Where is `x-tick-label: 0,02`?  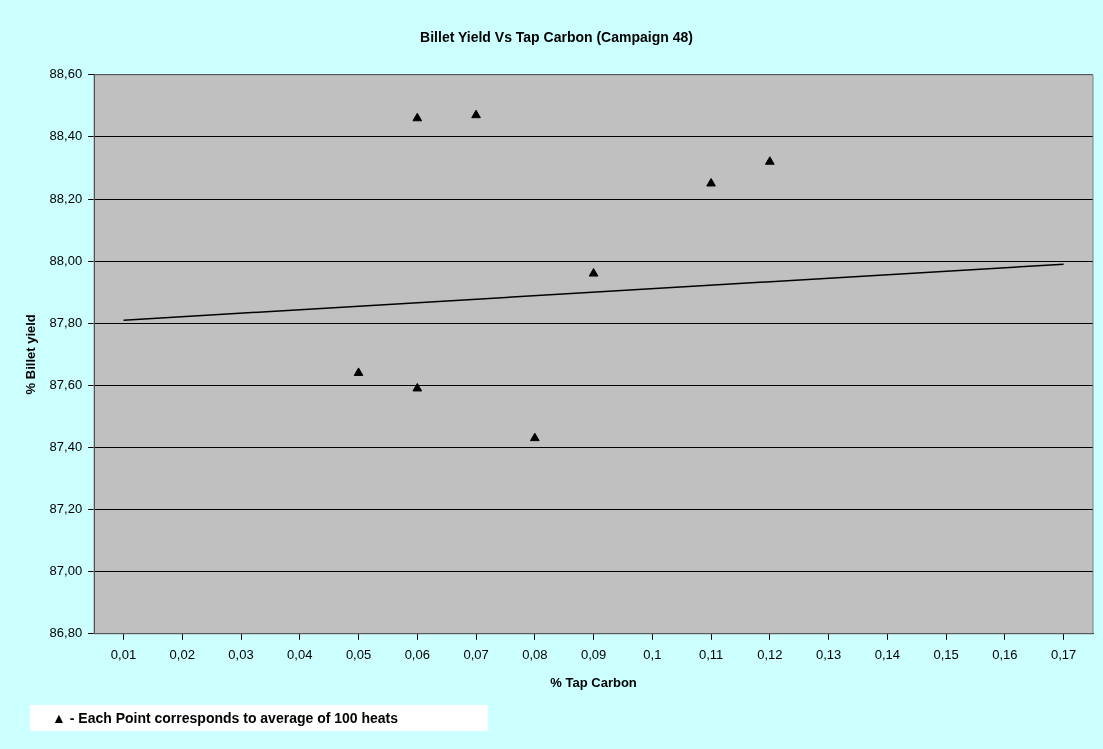
x-tick-label: 0,02 is located at coordinates (182, 655).